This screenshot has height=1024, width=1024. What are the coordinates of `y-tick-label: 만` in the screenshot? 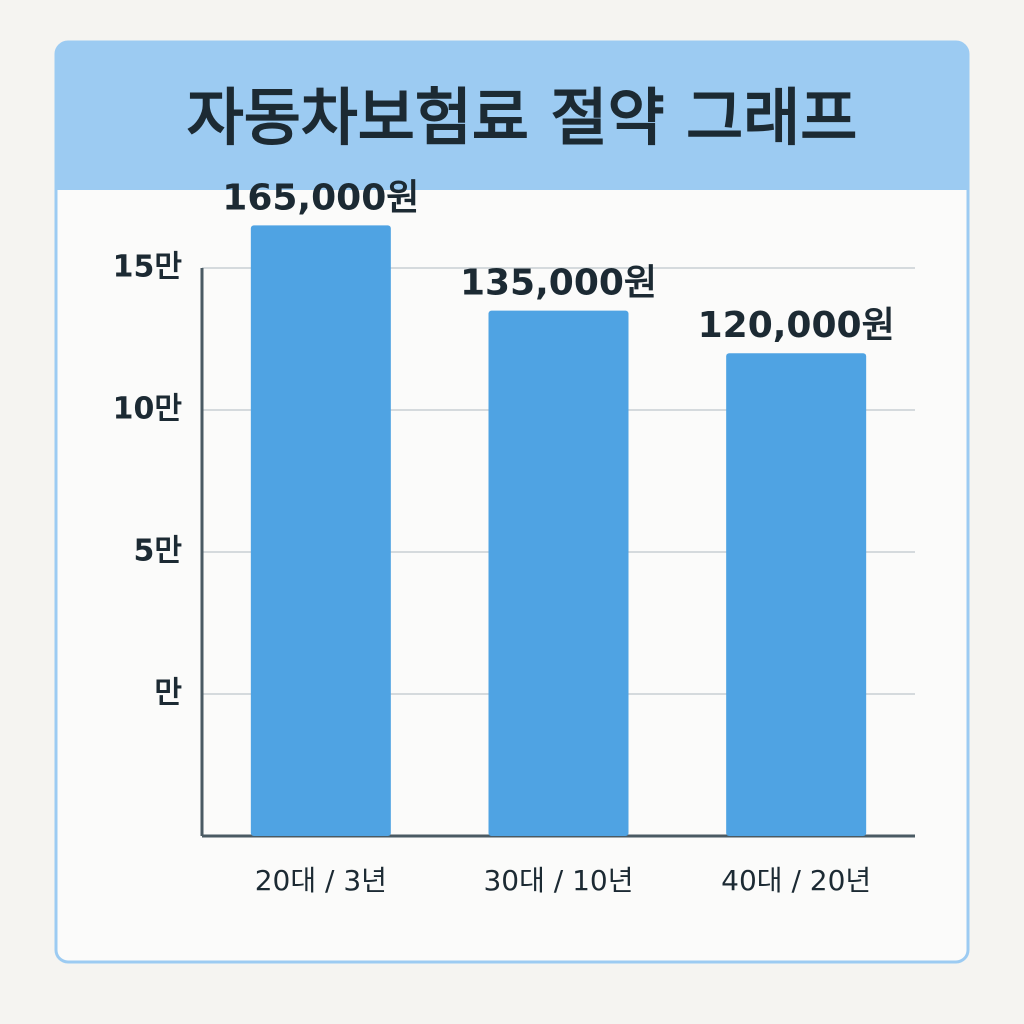 It's located at (168, 693).